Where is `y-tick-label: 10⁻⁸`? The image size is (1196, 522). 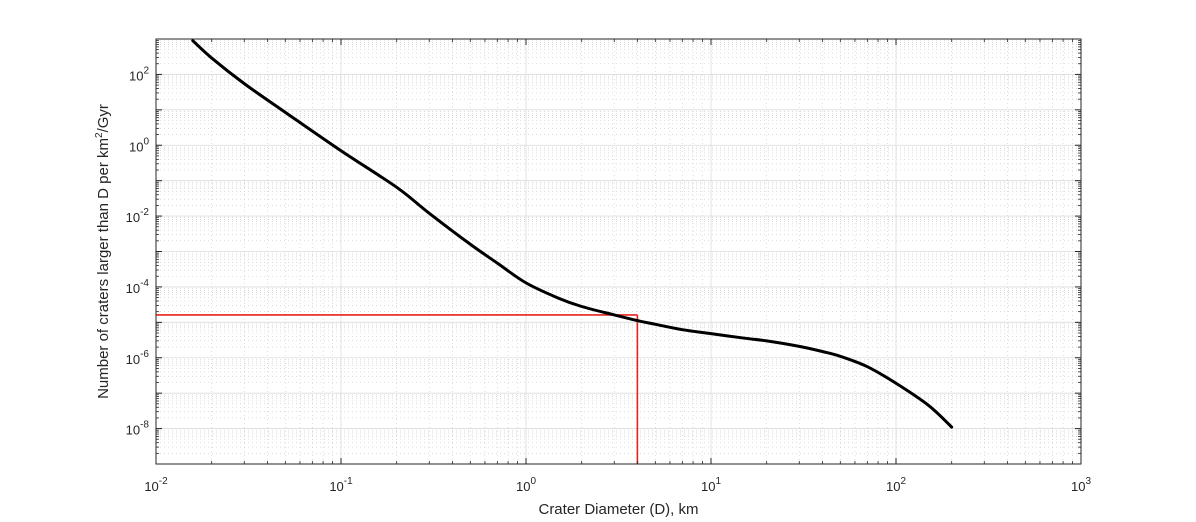 y-tick-label: 10⁻⁸ is located at coordinates (138, 429).